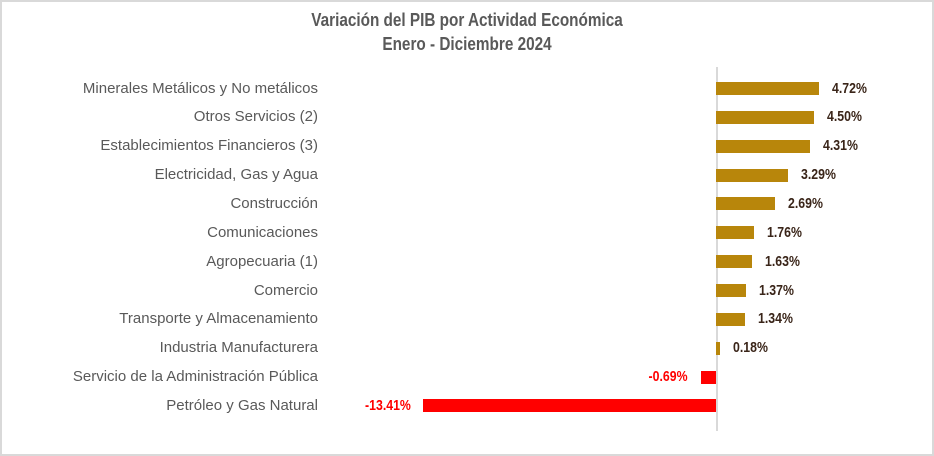  What do you see at coordinates (285, 290) in the screenshot?
I see `category-label: Comercio` at bounding box center [285, 290].